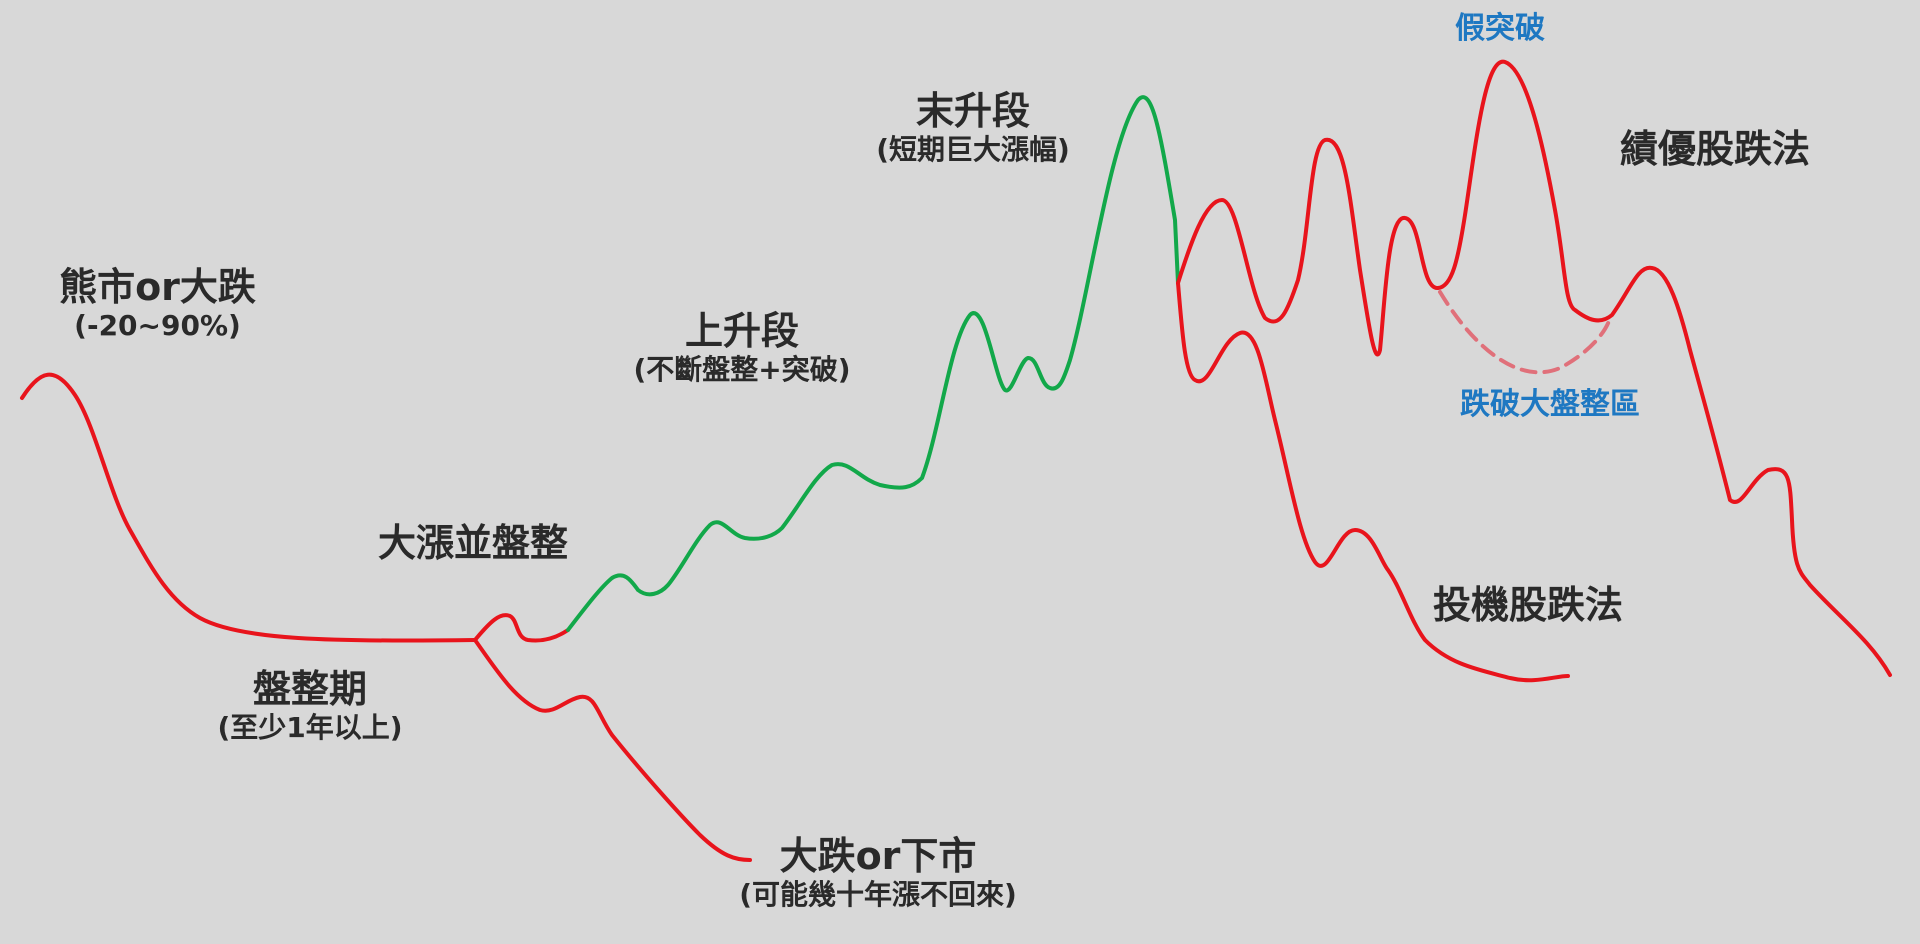 This screenshot has height=944, width=1920. I want to click on rising-stage-title: 上升段, so click(741, 331).